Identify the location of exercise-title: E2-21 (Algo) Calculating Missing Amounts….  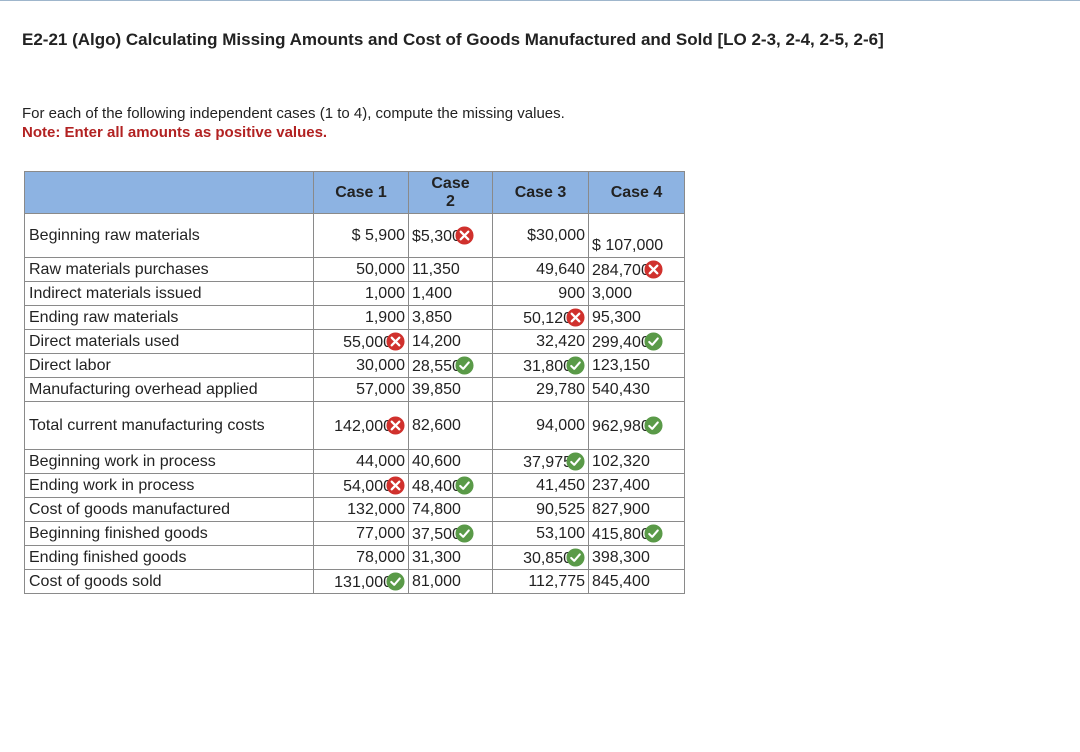
(453, 39).